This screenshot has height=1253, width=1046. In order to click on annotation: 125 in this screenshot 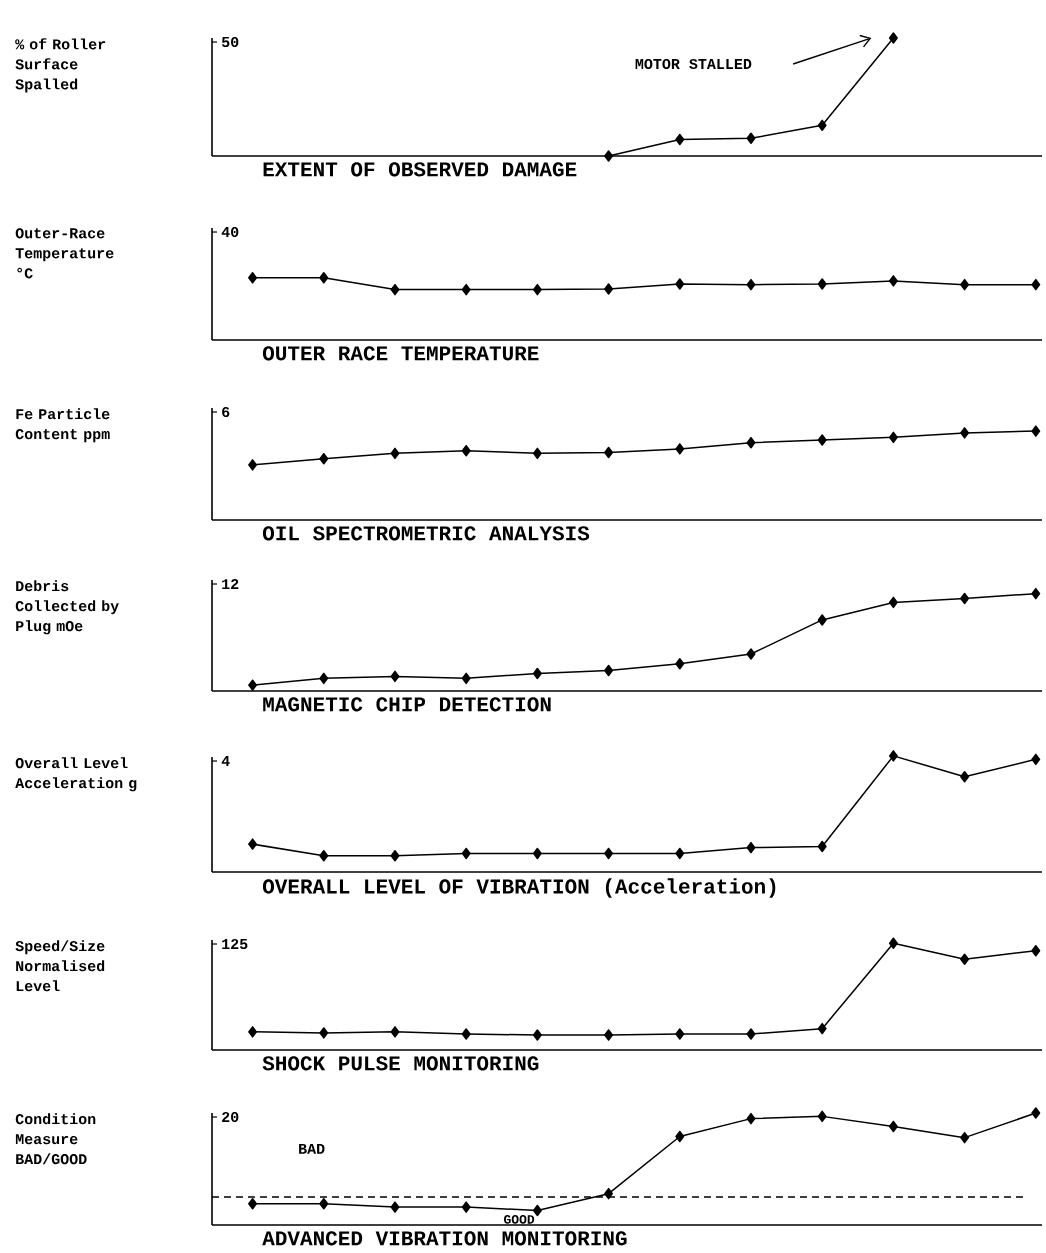, I will do `click(235, 944)`.